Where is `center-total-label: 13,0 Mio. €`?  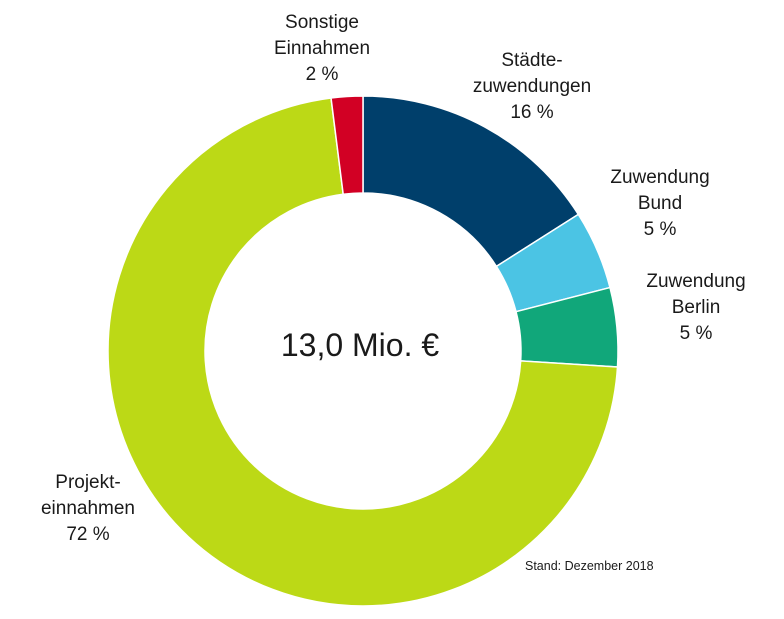 center-total-label: 13,0 Mio. € is located at coordinates (360, 345).